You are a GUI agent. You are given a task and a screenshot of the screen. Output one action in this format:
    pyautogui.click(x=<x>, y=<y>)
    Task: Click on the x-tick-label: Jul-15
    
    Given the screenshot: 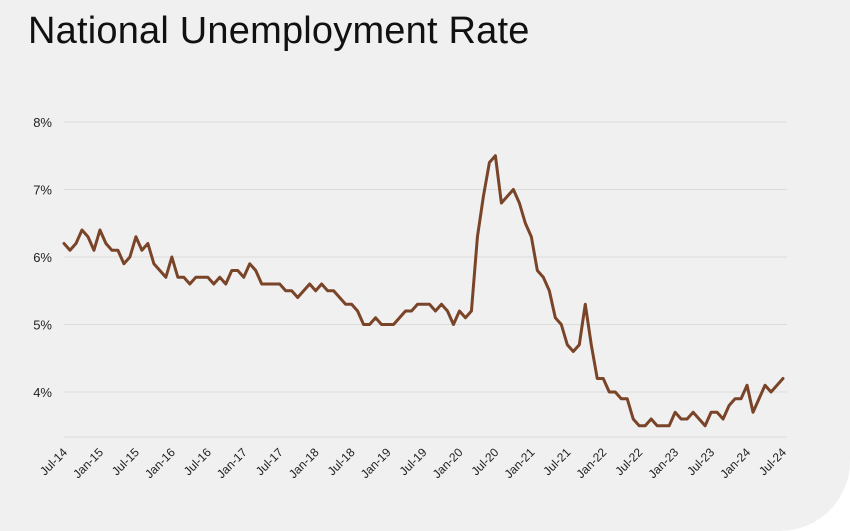 What is the action you would take?
    pyautogui.click(x=125, y=461)
    